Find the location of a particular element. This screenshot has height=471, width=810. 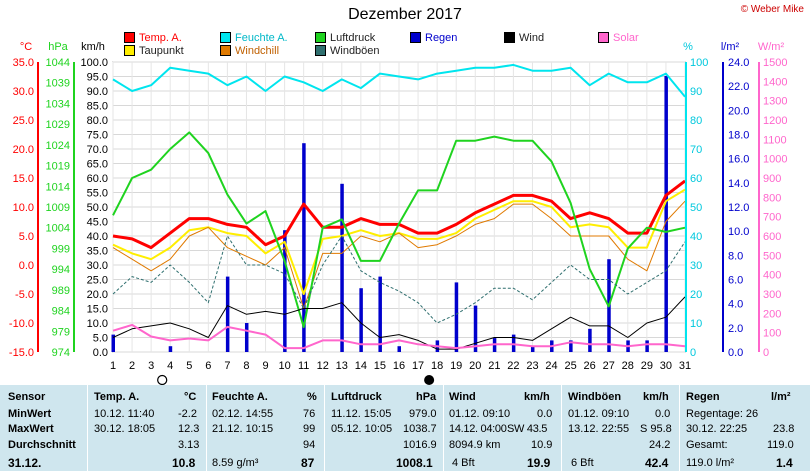

gusts-unit: km/h is located at coordinates (656, 397).